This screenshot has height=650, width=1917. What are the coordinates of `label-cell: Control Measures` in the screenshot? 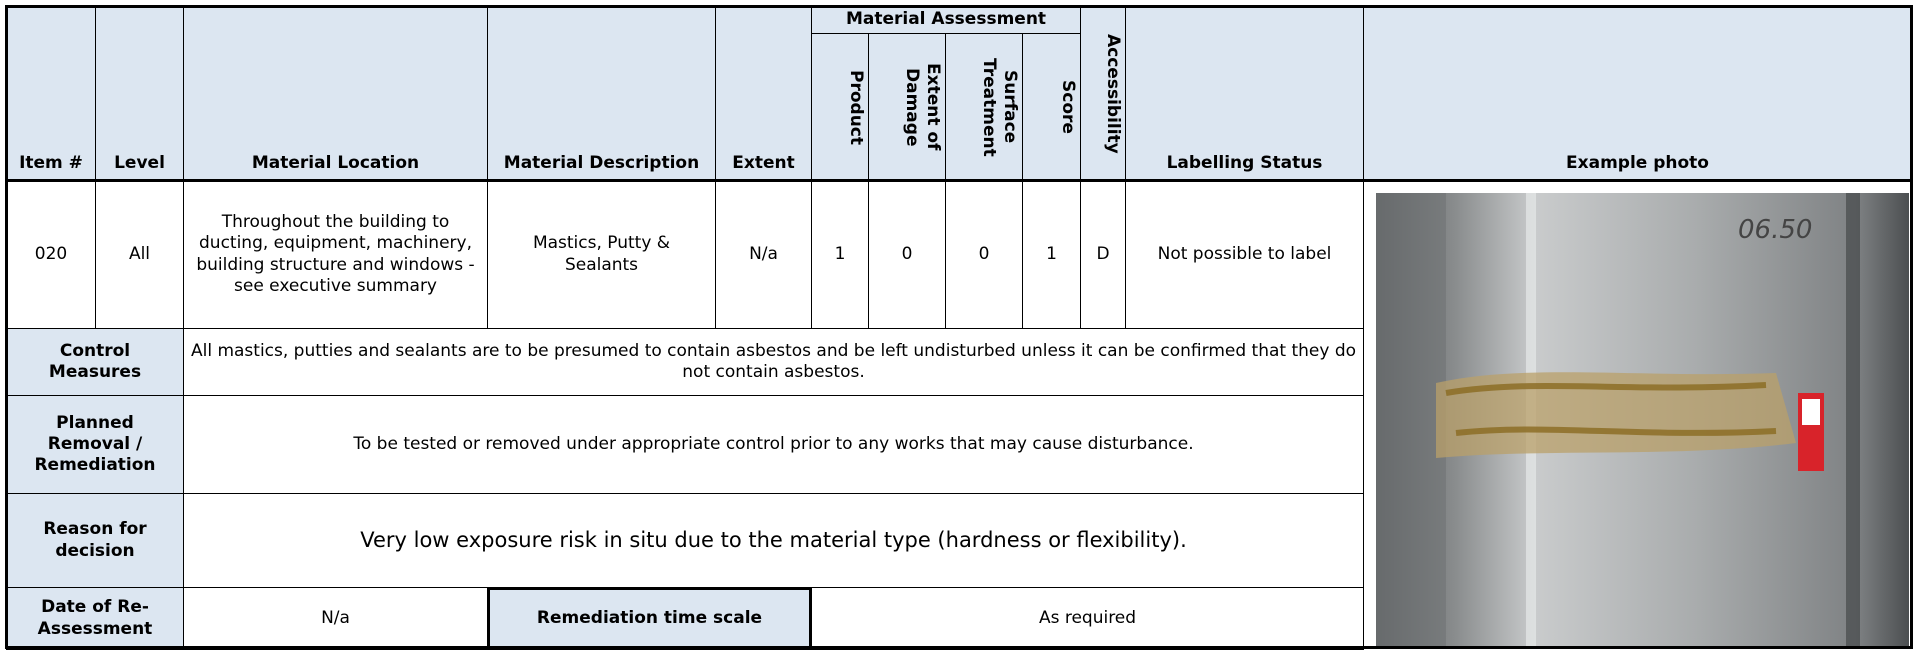 It's located at (95, 362).